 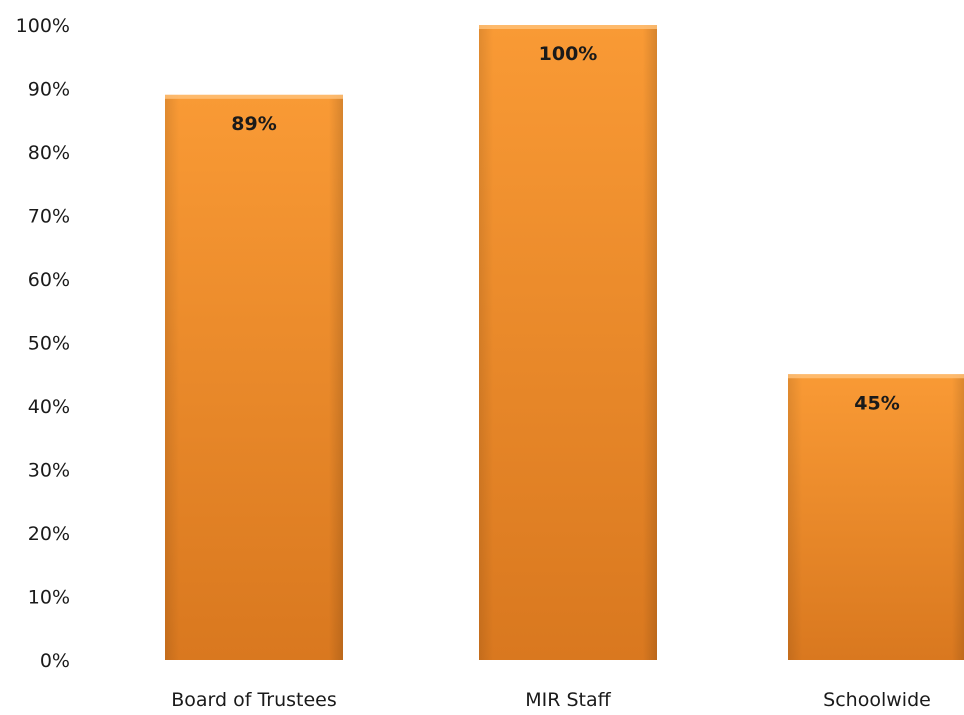 What do you see at coordinates (876, 403) in the screenshot?
I see `data-label: 45%` at bounding box center [876, 403].